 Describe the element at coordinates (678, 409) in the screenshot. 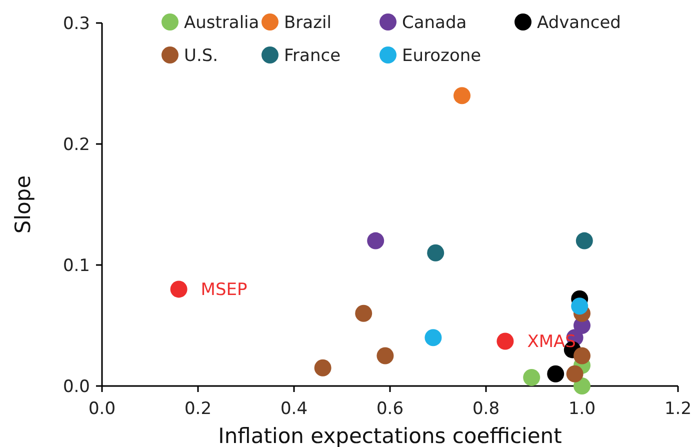

I see `x-tick-label: 1.2` at that location.